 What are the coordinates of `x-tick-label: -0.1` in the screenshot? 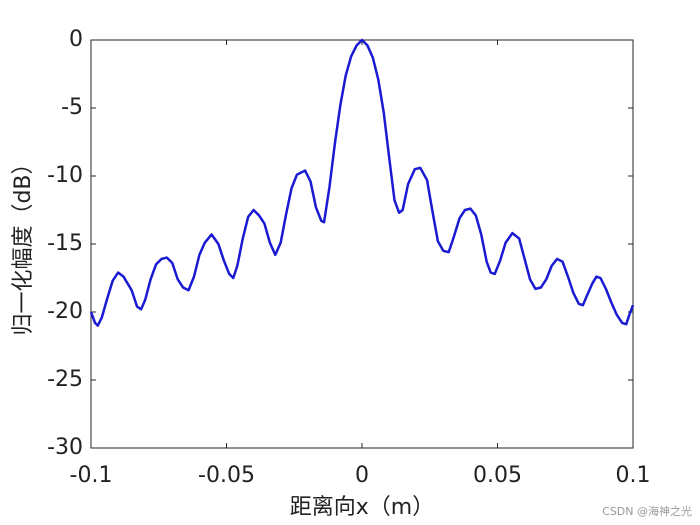 It's located at (91, 475).